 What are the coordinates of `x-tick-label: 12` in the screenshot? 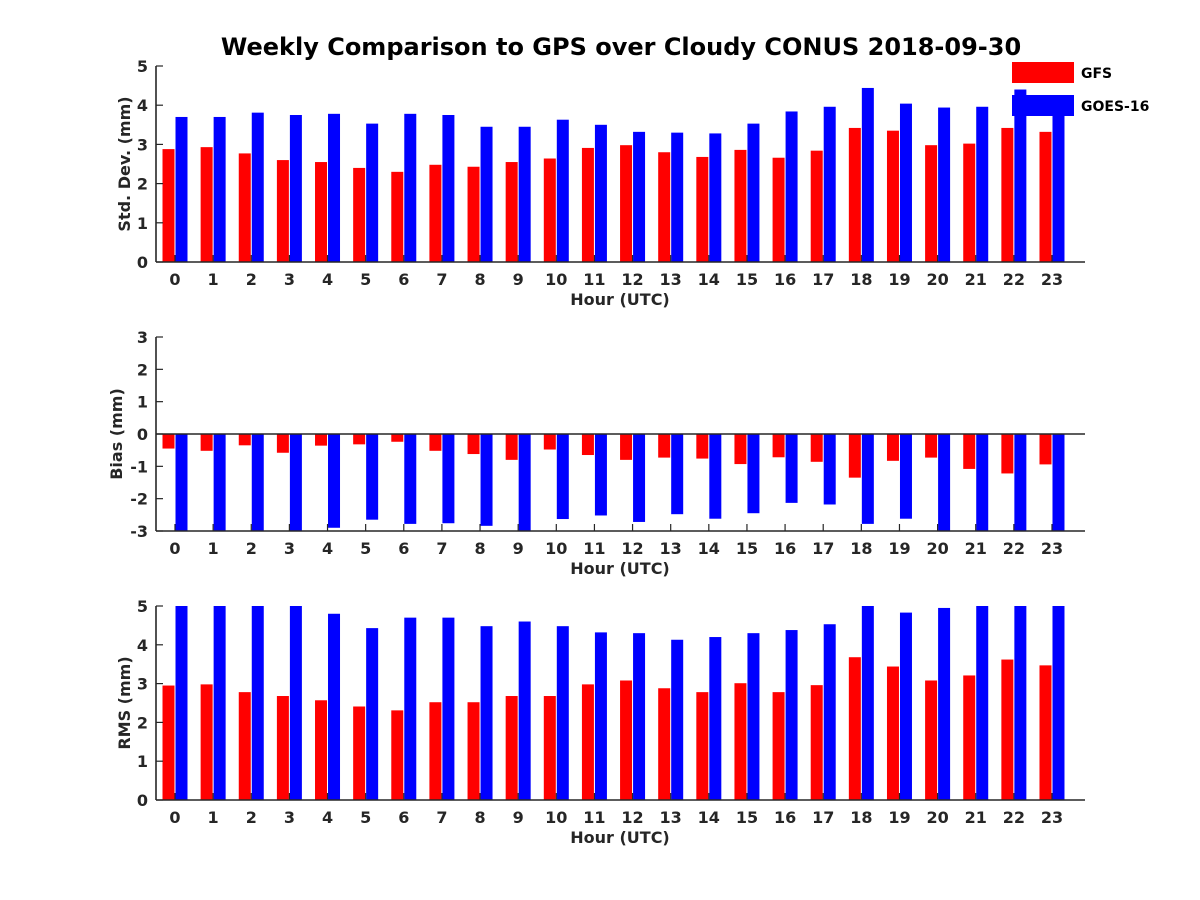 It's located at (632, 279).